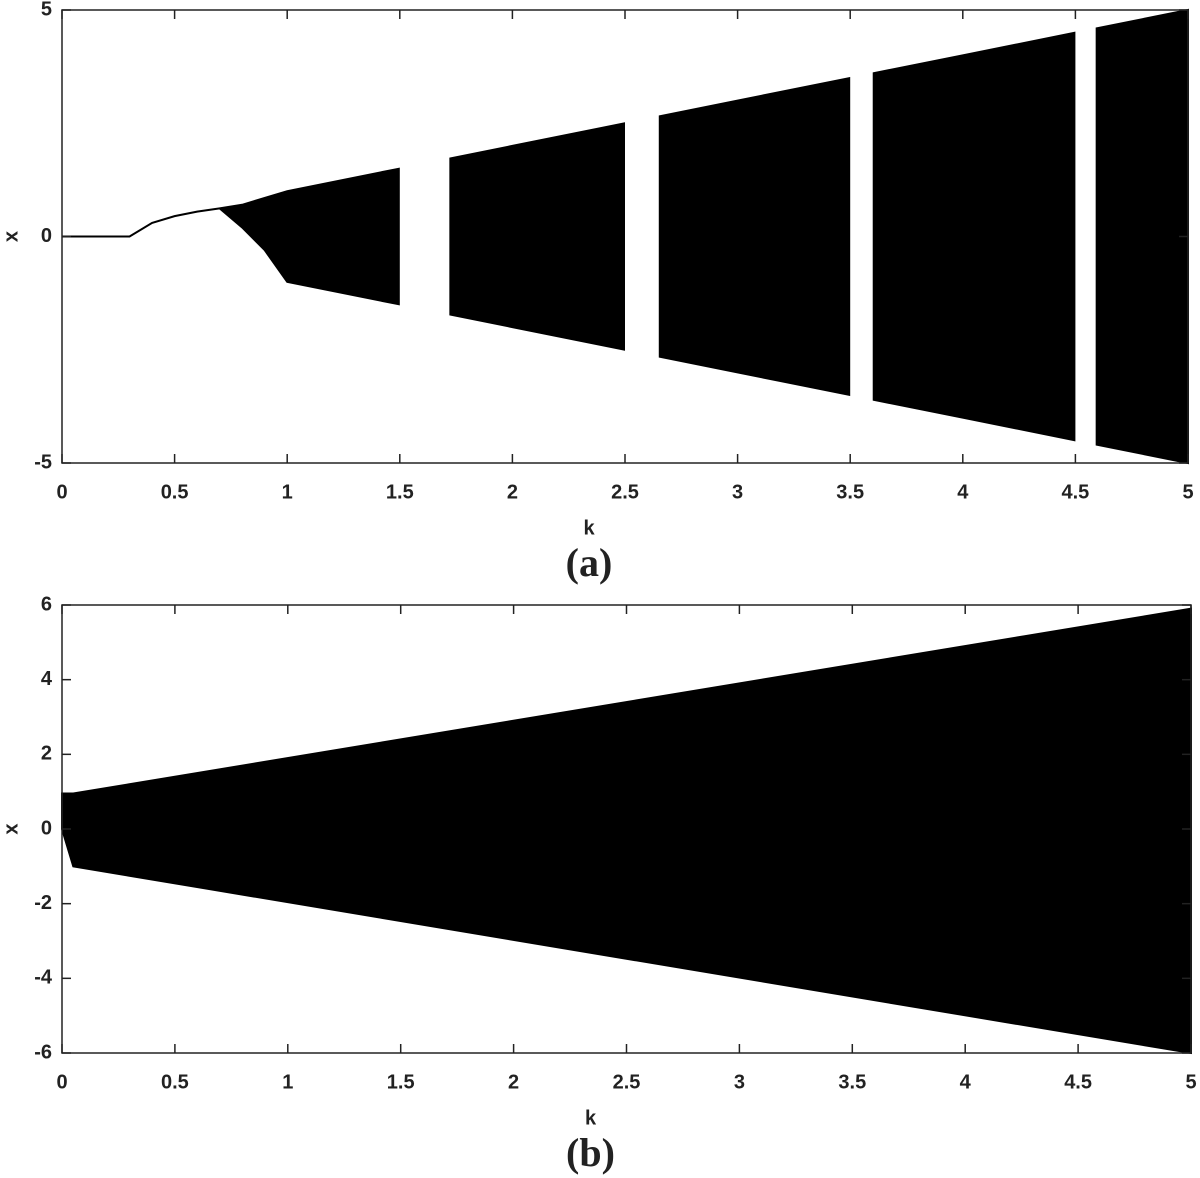  I want to click on y-tick-label: -2, so click(43, 903).